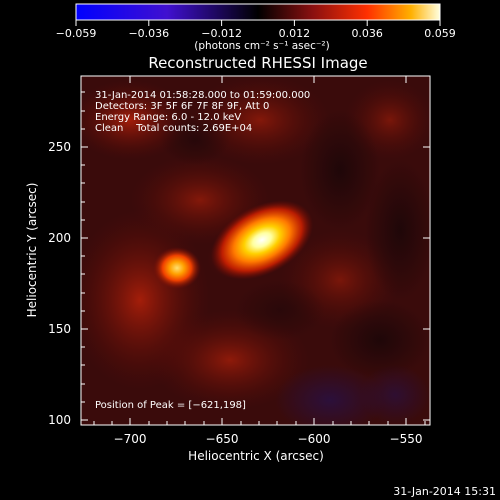  I want to click on x-axis-label: Heliocentric X (arcsec), so click(256, 456).